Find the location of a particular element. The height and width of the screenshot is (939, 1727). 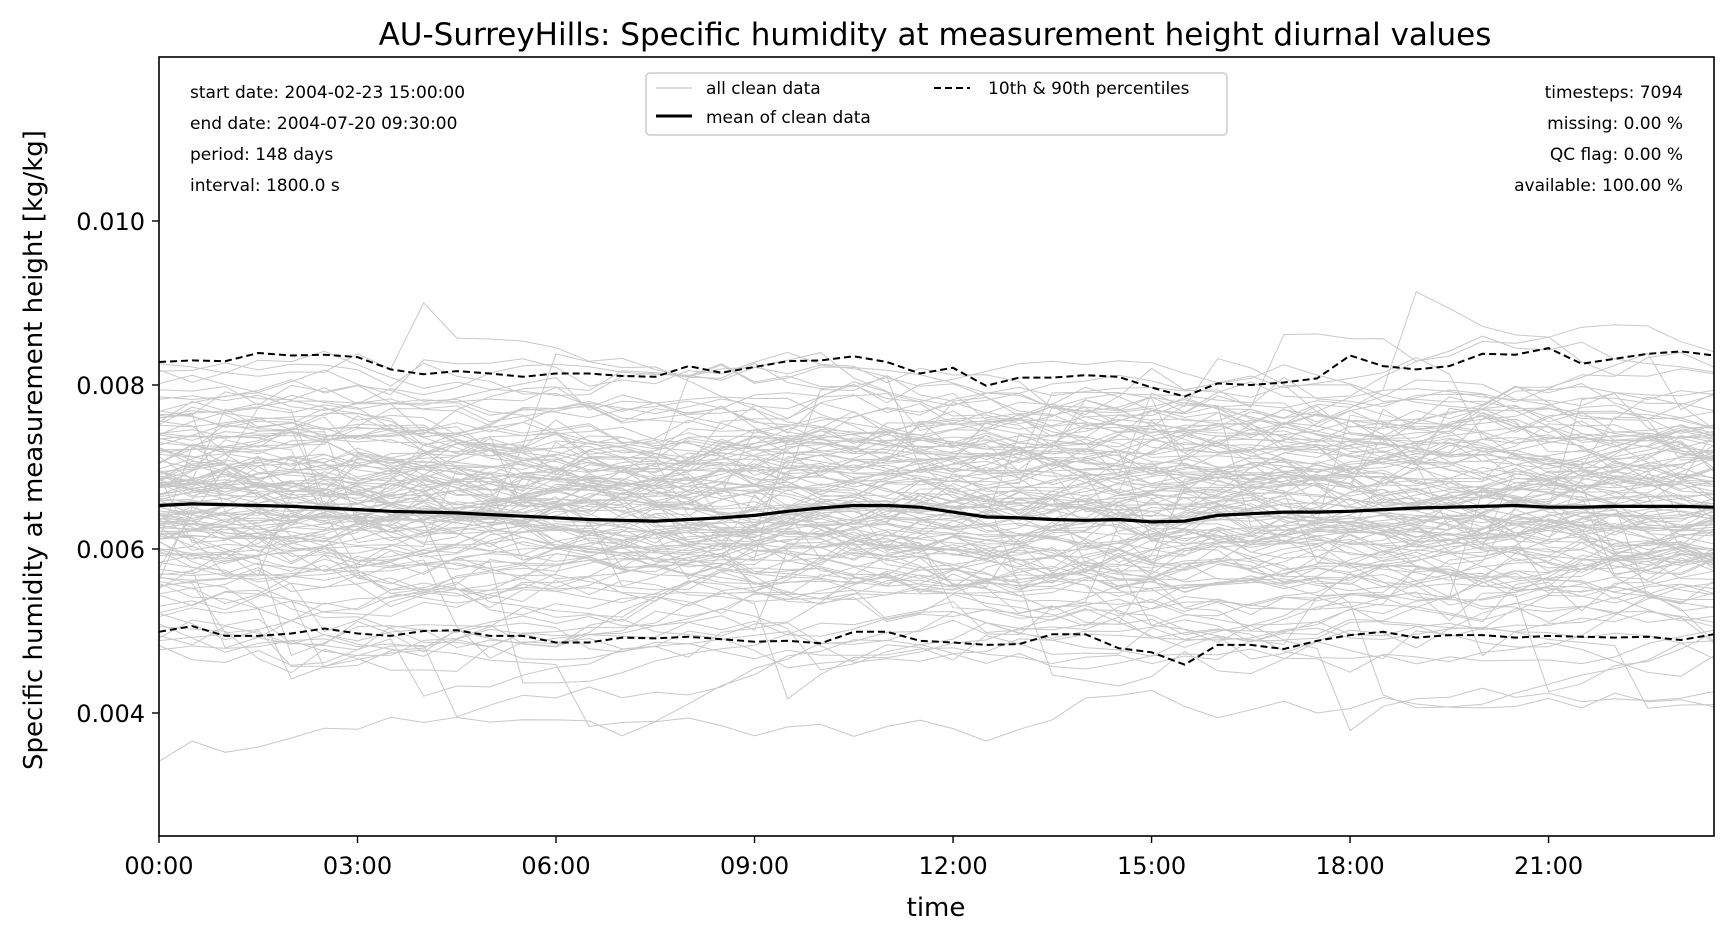

y-tick-label: 0.010 is located at coordinates (110, 222).